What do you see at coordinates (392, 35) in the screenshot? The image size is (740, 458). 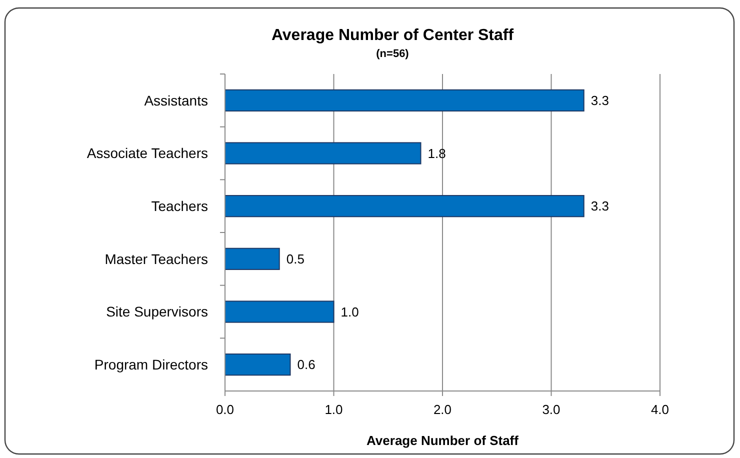 I see `chart-title: Average Number of Center Staff` at bounding box center [392, 35].